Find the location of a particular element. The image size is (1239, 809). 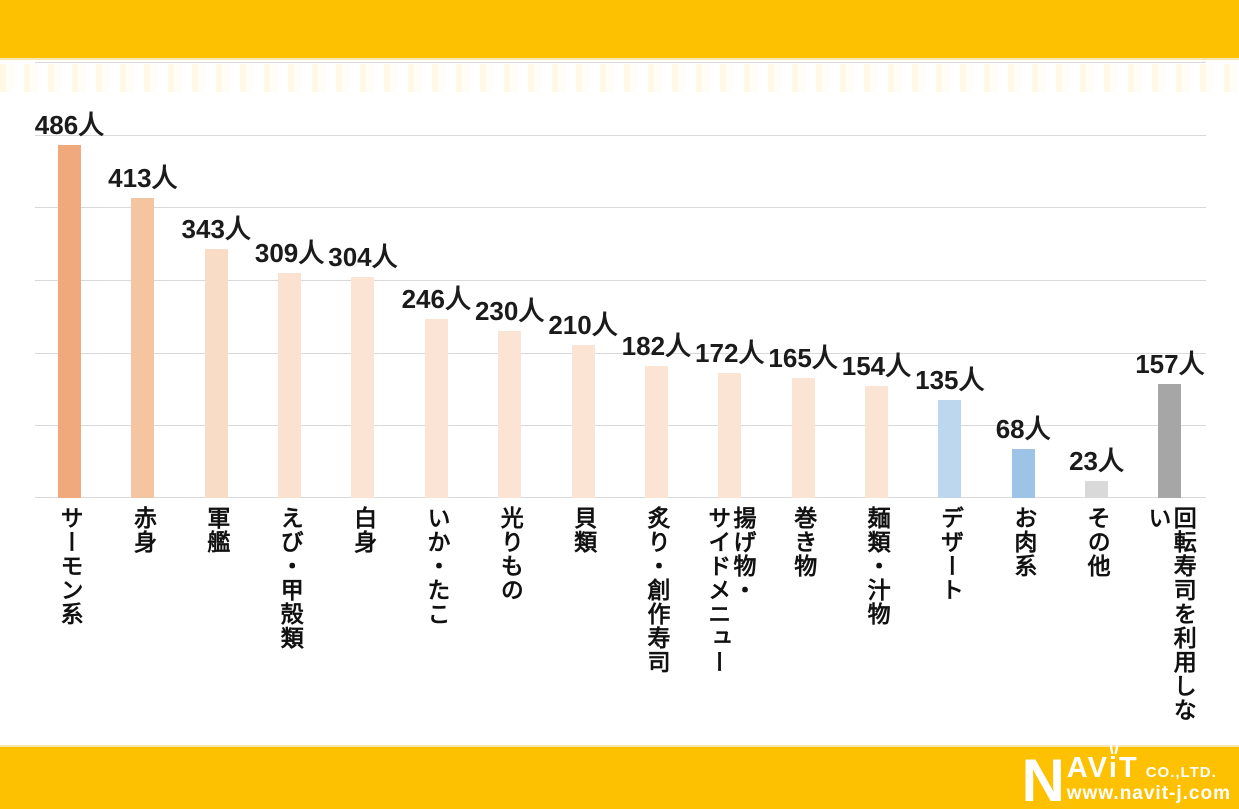

category-label: 巻き物 is located at coordinates (803, 542).